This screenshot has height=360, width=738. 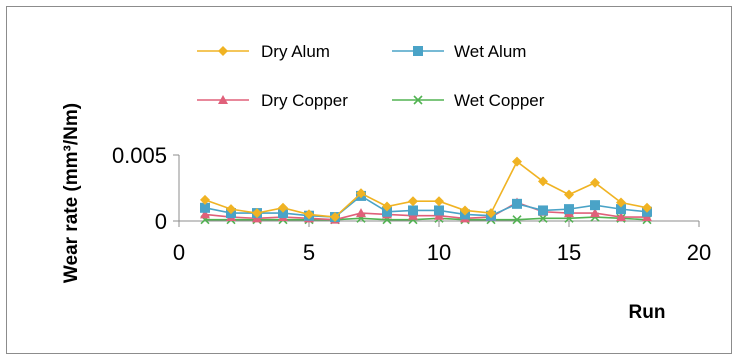 I want to click on series-dry-alum, so click(x=426, y=189).